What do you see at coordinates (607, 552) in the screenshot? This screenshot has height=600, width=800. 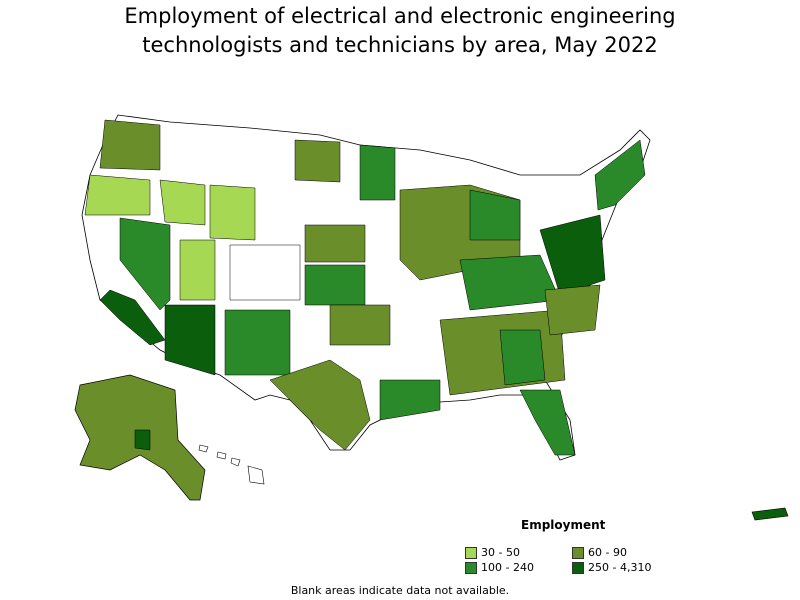 I see `legend-label: 60 - 90` at bounding box center [607, 552].